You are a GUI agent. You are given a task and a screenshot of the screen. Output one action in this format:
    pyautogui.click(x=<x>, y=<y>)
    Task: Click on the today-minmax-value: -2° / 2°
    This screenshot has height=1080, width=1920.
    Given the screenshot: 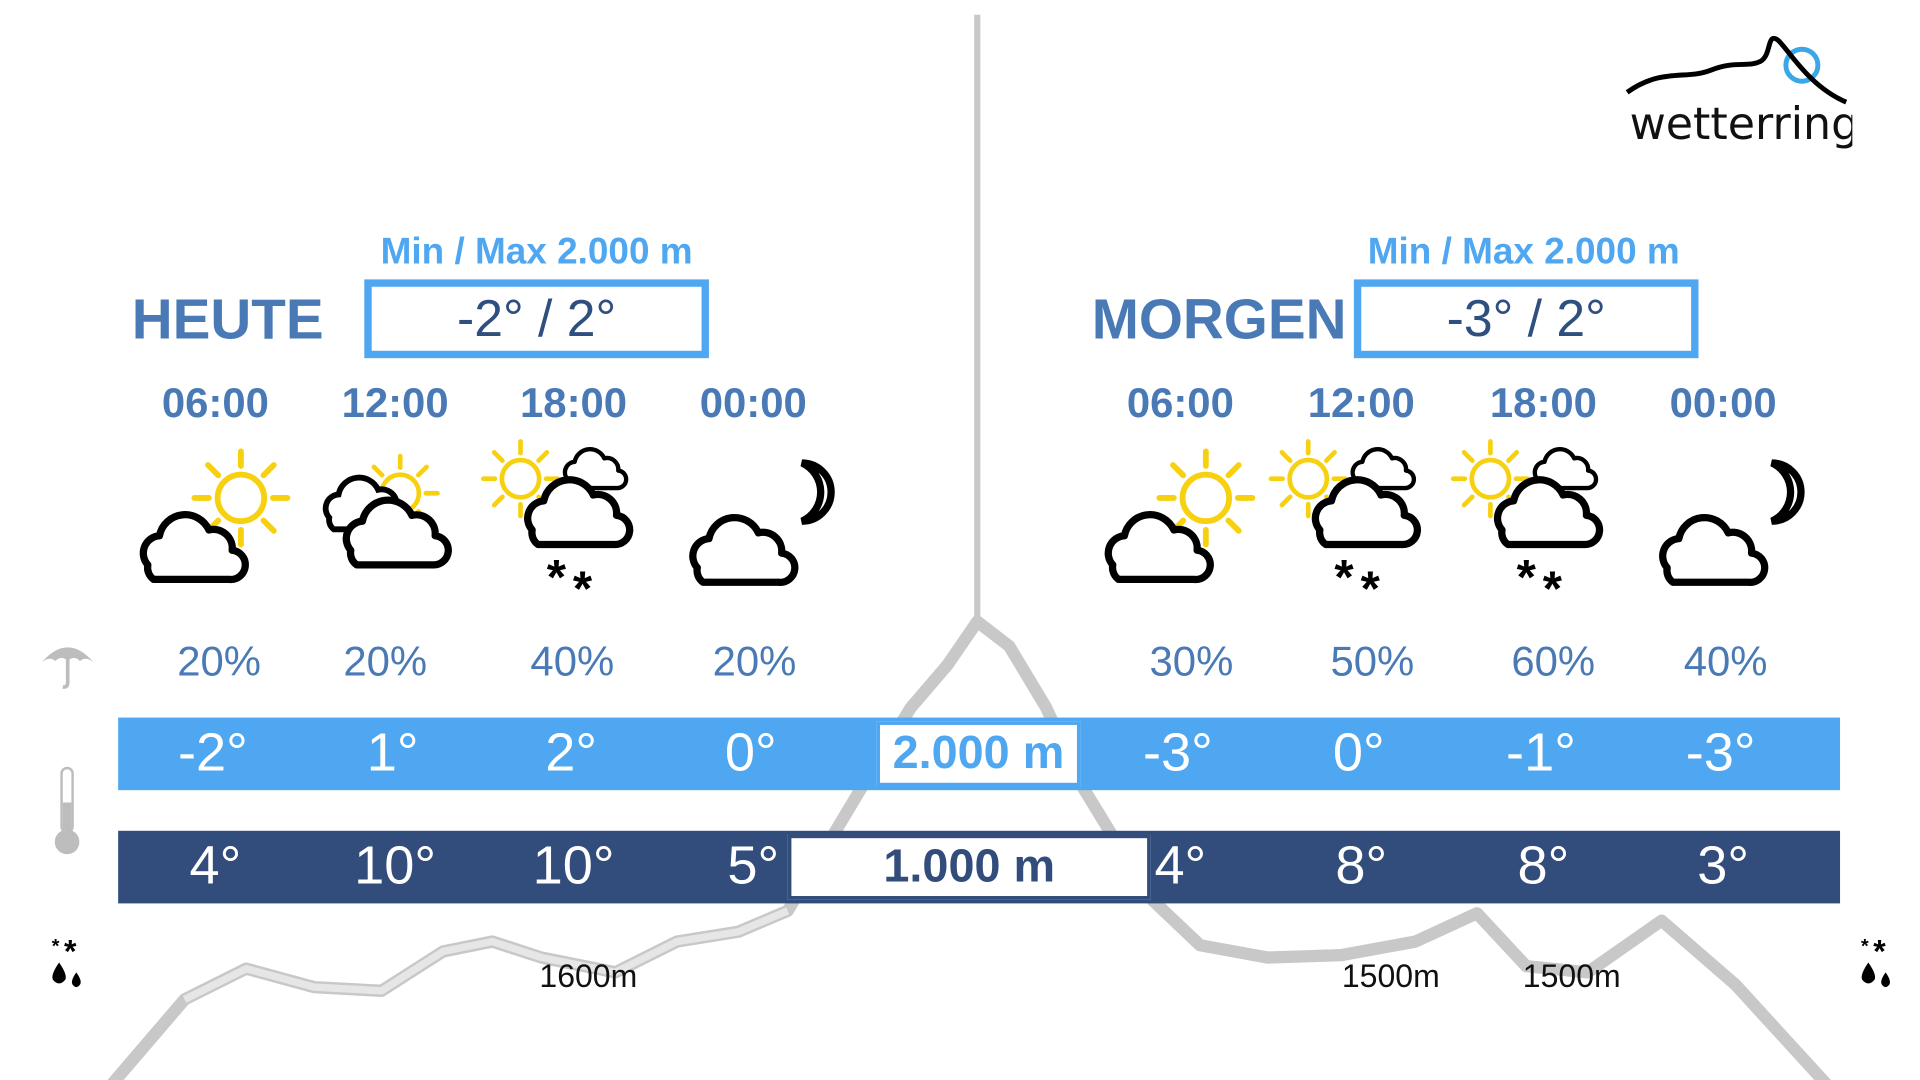 What is the action you would take?
    pyautogui.click(x=537, y=318)
    